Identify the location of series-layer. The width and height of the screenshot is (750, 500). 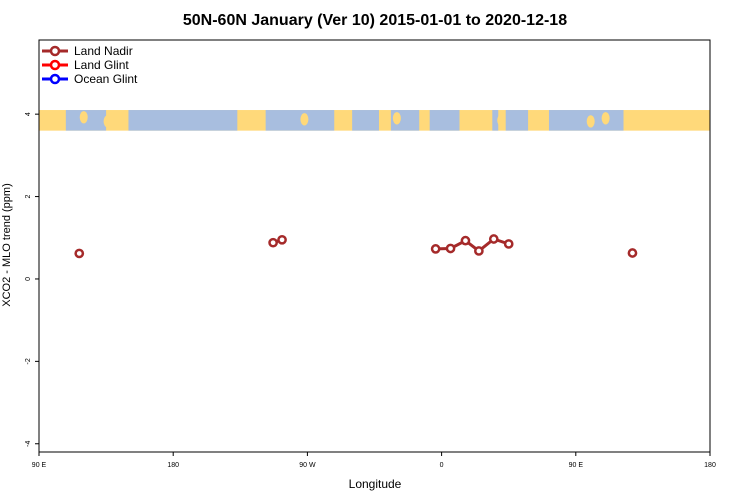
(356, 246).